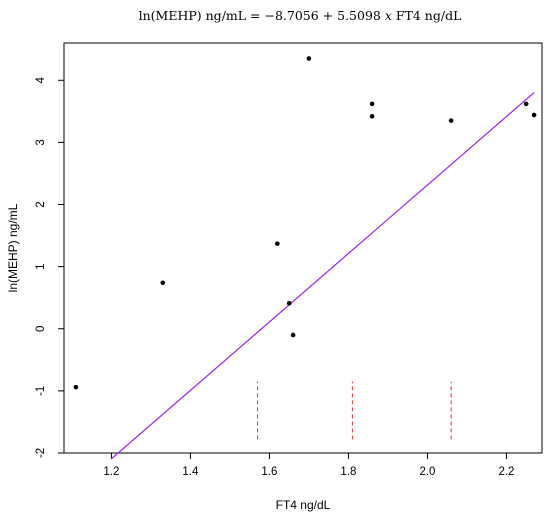 The image size is (550, 522). What do you see at coordinates (41, 266) in the screenshot?
I see `y-tick-label: 1` at bounding box center [41, 266].